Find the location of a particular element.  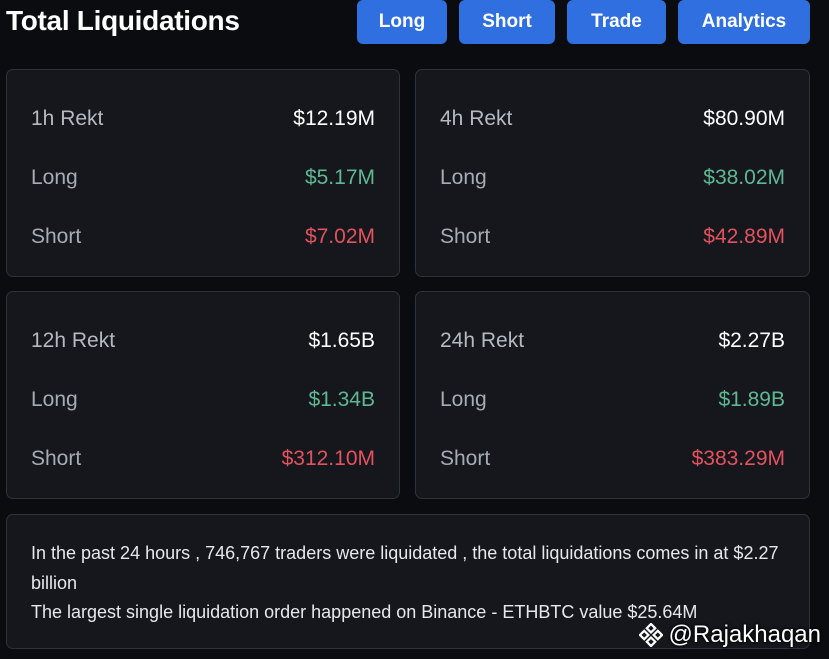

card-header-row: 12h Rekt $1.65B is located at coordinates (203, 341).